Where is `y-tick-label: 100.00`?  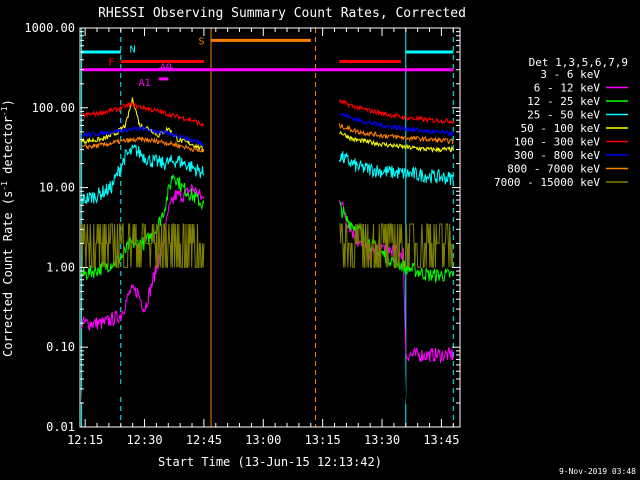
y-tick-label: 100.00 is located at coordinates (53, 108).